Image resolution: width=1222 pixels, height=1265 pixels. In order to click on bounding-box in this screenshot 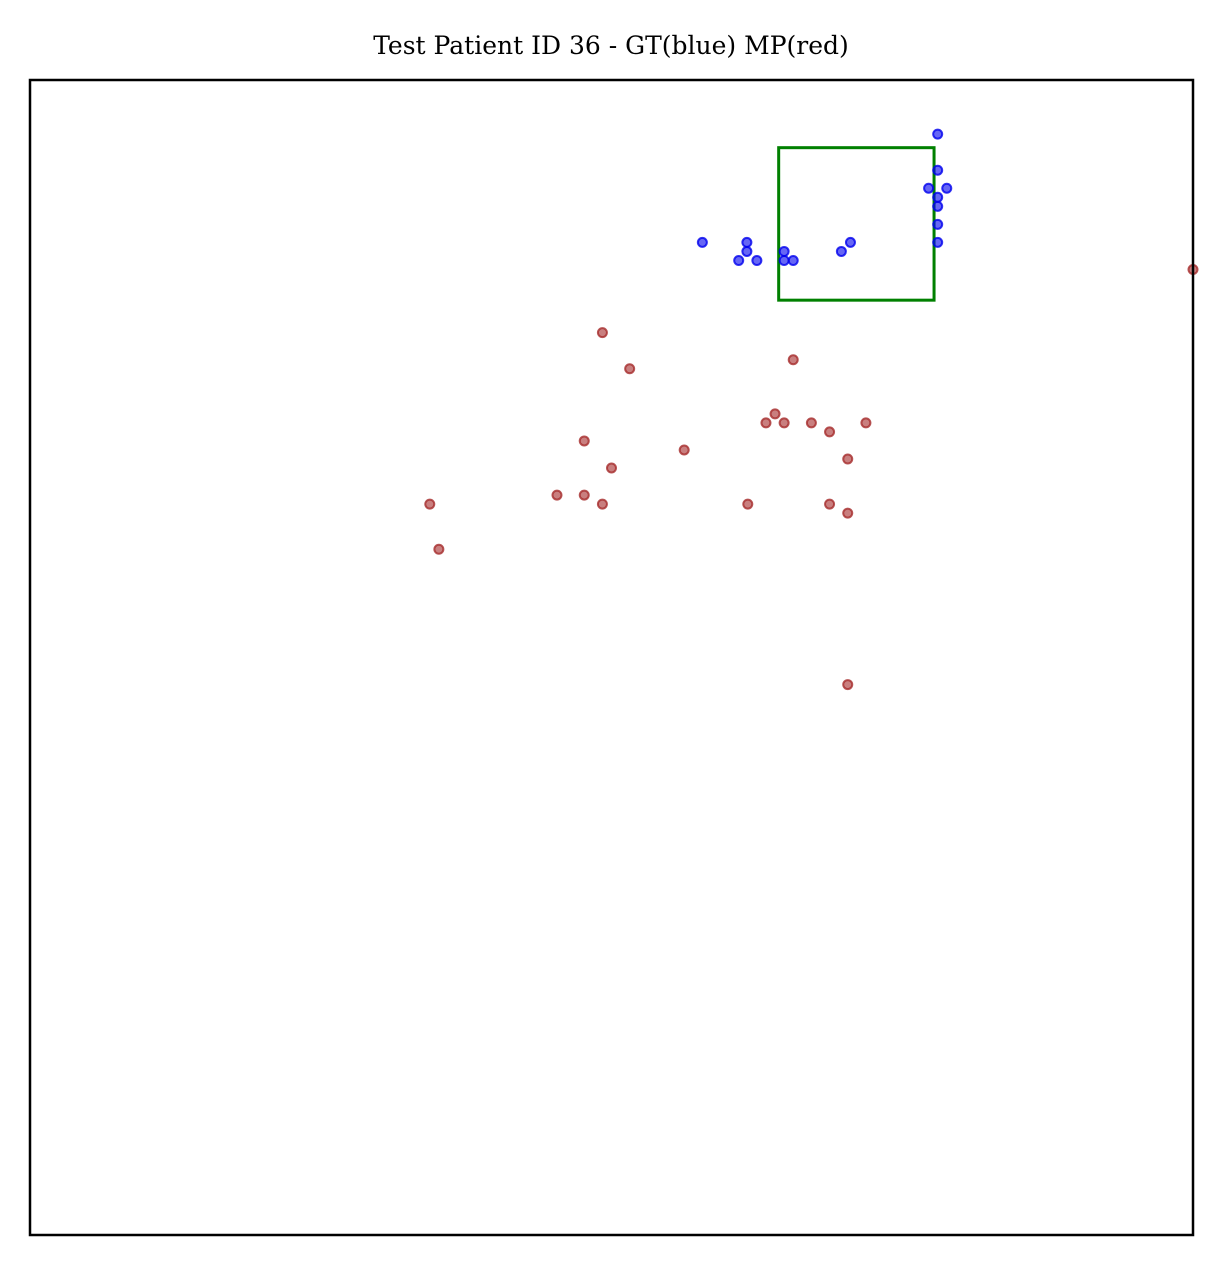, I will do `click(856, 224)`.